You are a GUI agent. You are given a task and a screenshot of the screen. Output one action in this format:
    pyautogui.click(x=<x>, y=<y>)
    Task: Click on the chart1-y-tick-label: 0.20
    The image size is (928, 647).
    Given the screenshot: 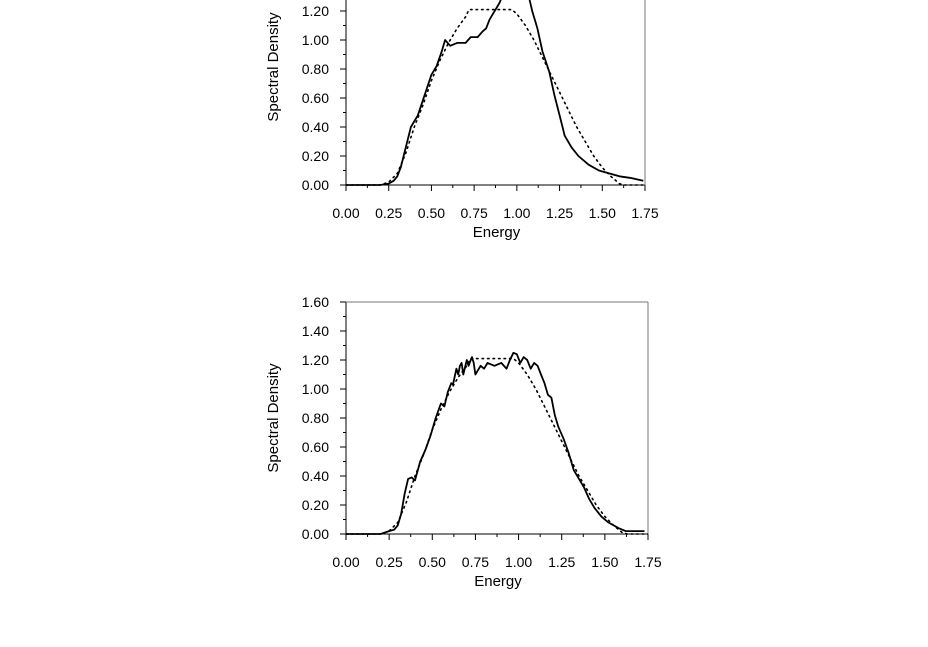 What is the action you would take?
    pyautogui.click(x=315, y=156)
    